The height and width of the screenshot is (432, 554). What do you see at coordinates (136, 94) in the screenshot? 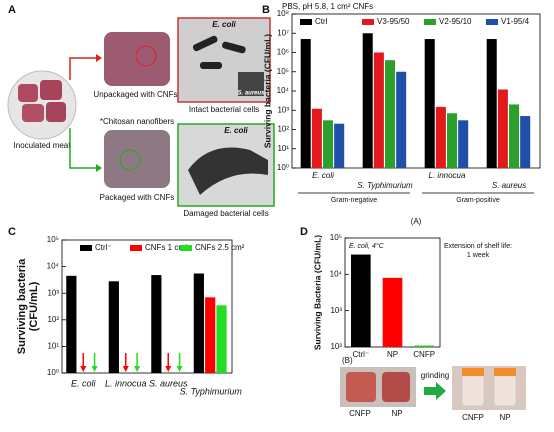
I see `label: Unpackaged with CNFs*` at bounding box center [136, 94].